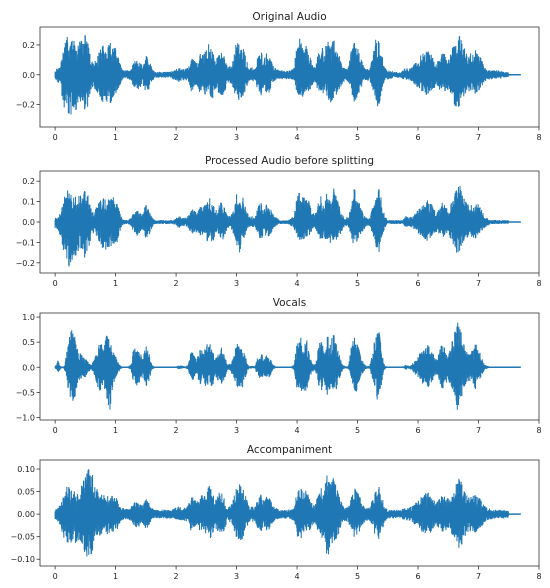 This screenshot has width=550, height=588. Describe the element at coordinates (26, 514) in the screenshot. I see `y-tick-label: 0.00` at that location.